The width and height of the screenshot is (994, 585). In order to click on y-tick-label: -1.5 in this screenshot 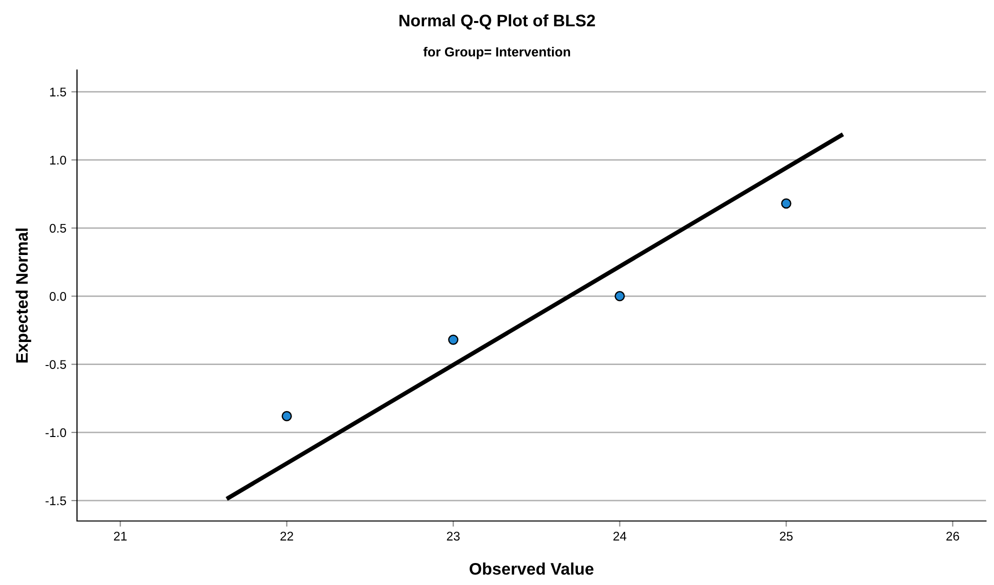, I will do `click(56, 501)`.